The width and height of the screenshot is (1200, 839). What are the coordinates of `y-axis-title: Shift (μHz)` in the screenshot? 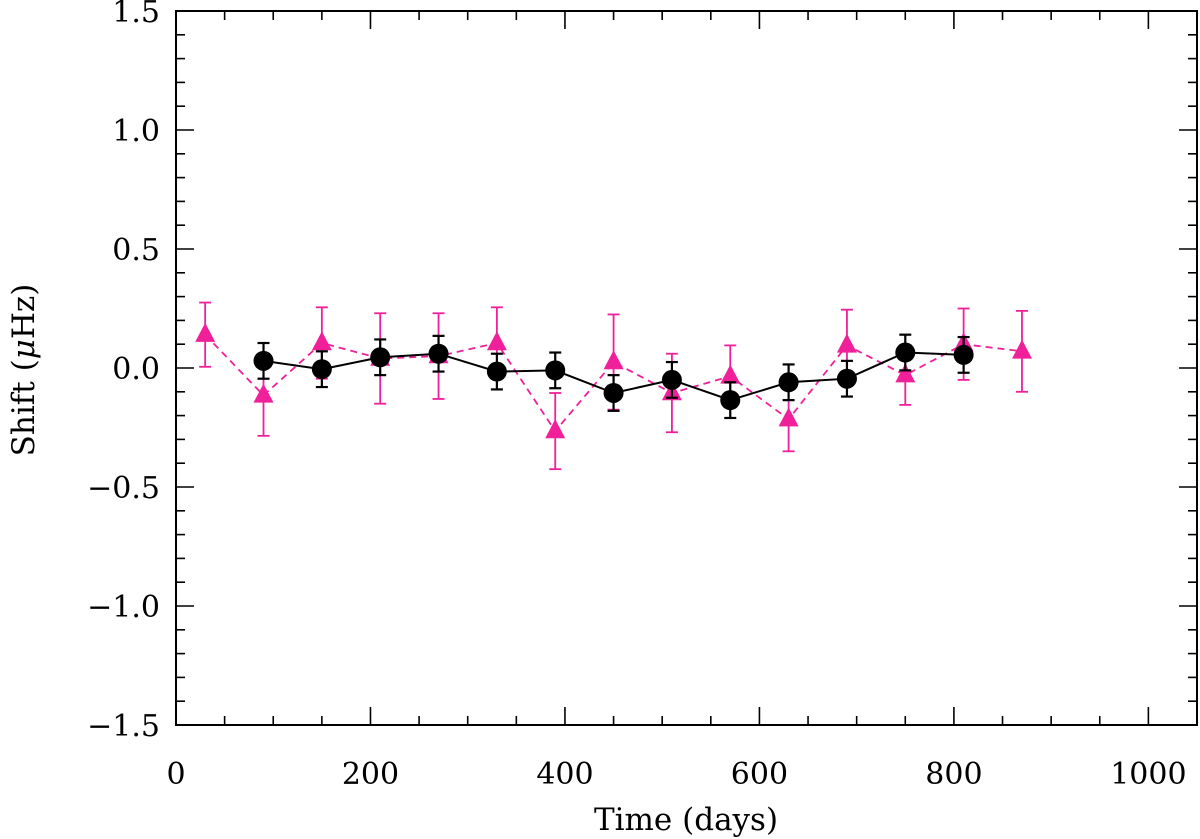 It's located at (24, 370).